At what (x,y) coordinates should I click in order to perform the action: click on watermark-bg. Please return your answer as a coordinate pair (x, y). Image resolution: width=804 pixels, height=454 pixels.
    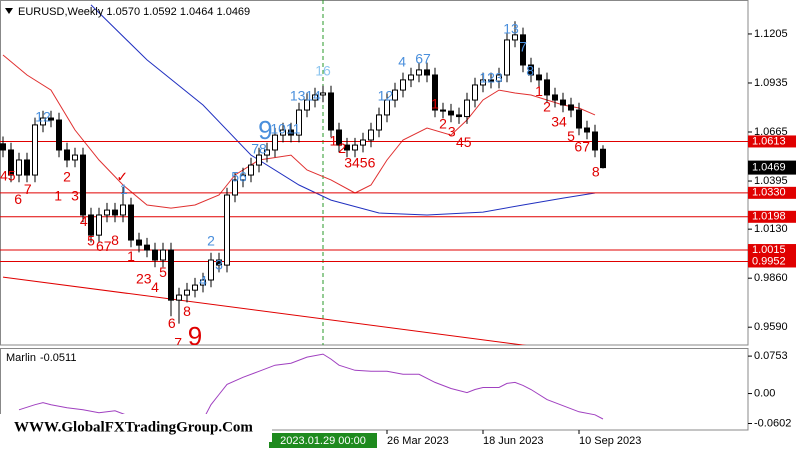
    Looking at the image, I should click on (136, 428).